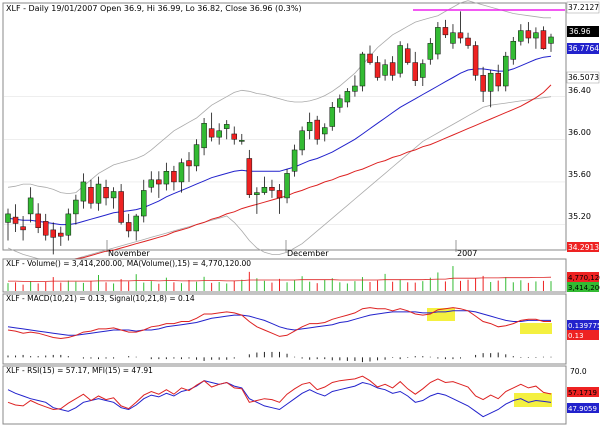  I want to click on mfi-line, so click(279, 399).